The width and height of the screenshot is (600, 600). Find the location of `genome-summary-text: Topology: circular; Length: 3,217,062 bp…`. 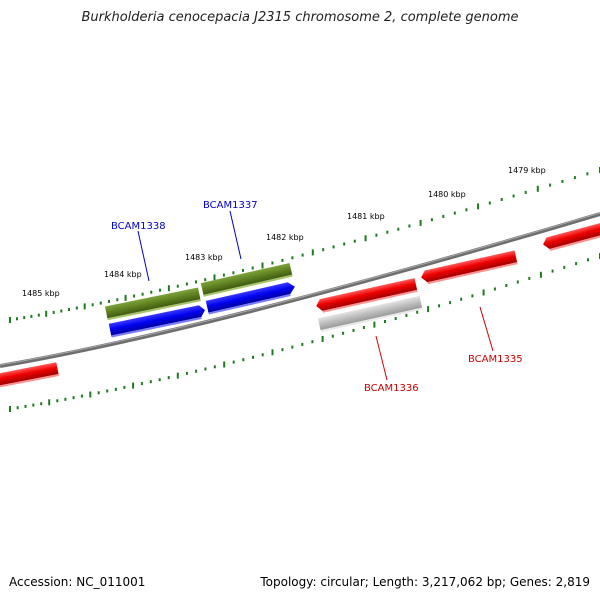

genome-summary-text: Topology: circular; Length: 3,217,062 bp… is located at coordinates (425, 582).